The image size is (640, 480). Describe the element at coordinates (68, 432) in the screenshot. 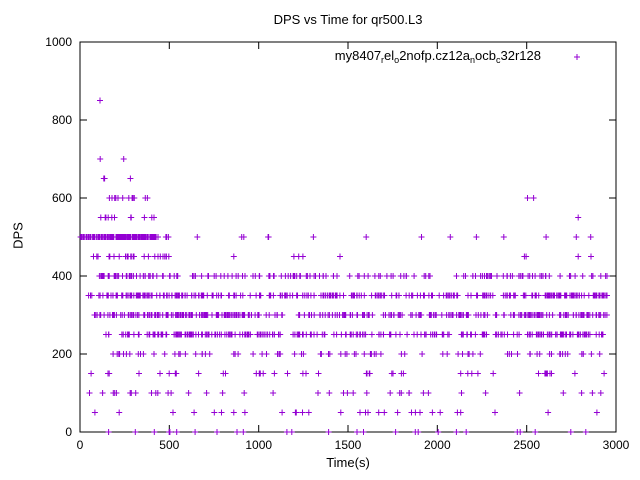

I see `y-tick-label: 0` at that location.